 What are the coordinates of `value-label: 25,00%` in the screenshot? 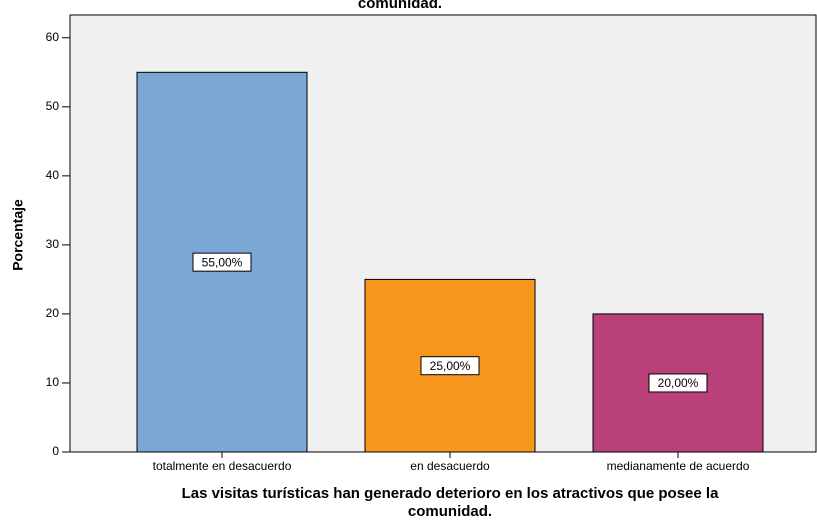 It's located at (450, 366).